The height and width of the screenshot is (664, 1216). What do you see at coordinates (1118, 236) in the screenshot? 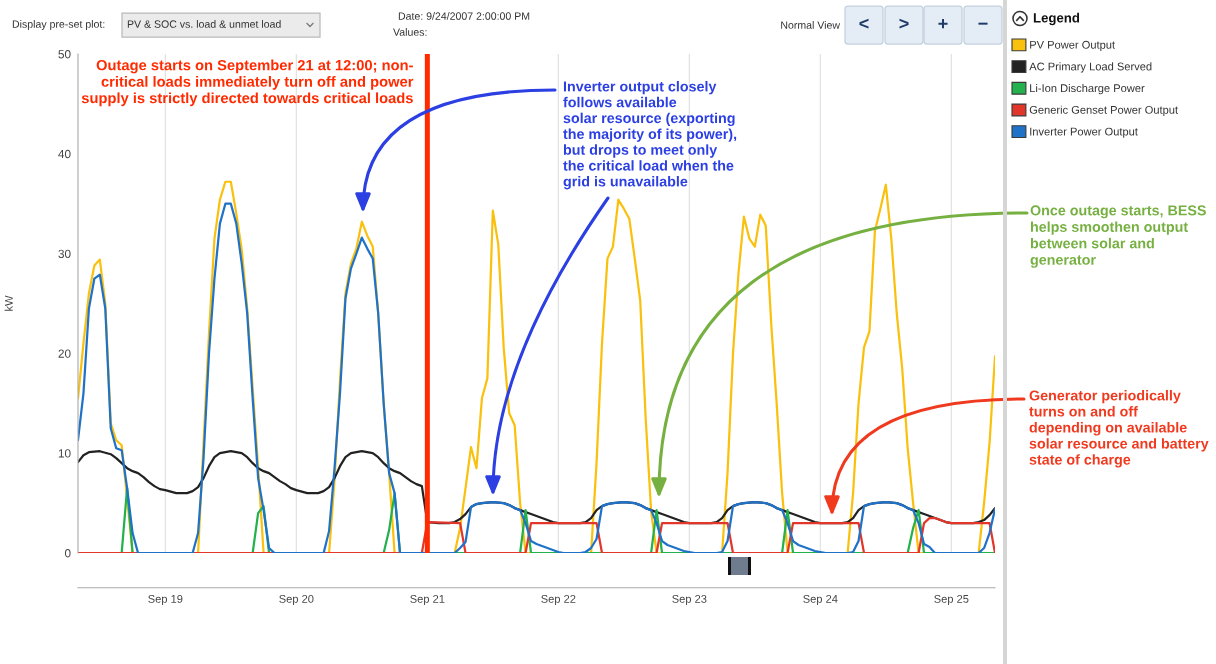
I see `text: Once outage starts, BESS helps smoothen output between solar and generator` at bounding box center [1118, 236].